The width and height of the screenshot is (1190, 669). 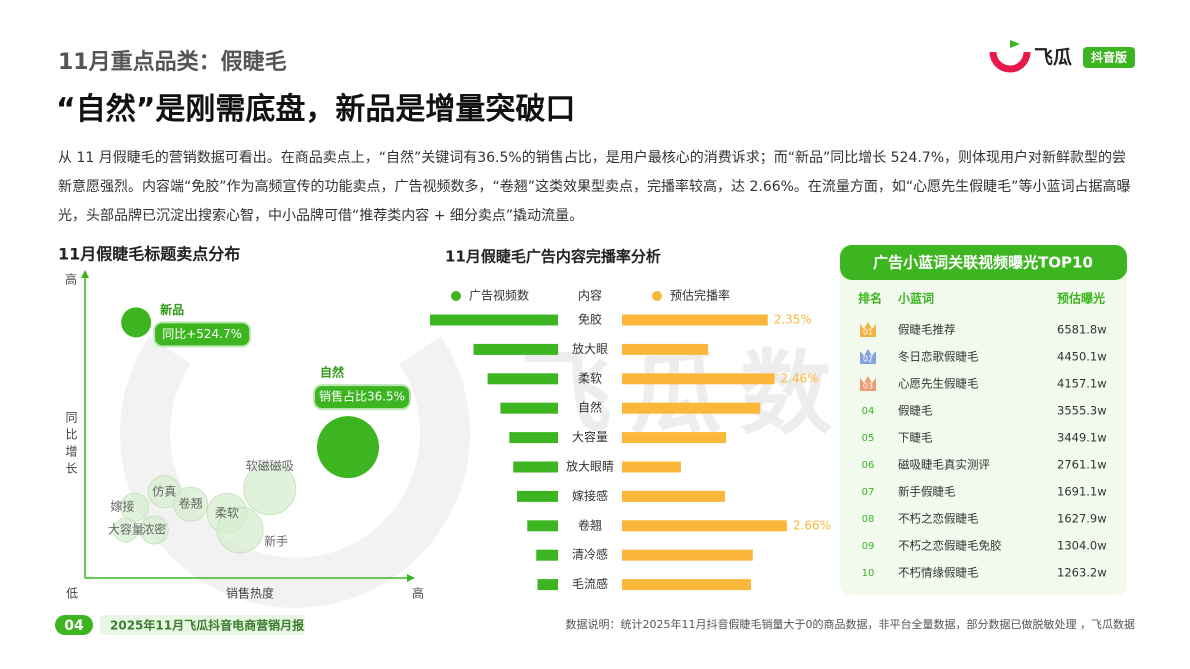 What do you see at coordinates (164, 491) in the screenshot?
I see `bubble-label: 仿真` at bounding box center [164, 491].